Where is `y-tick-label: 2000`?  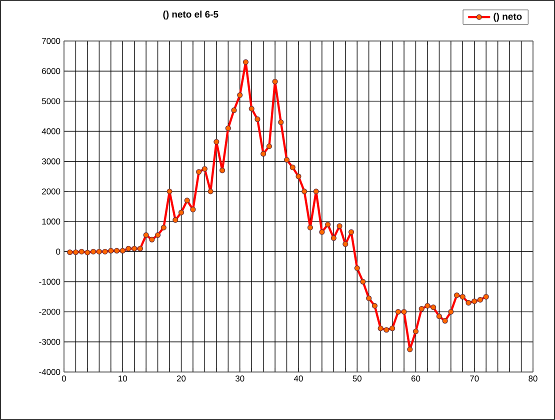
y-tick-label: 2000 is located at coordinates (51, 191).